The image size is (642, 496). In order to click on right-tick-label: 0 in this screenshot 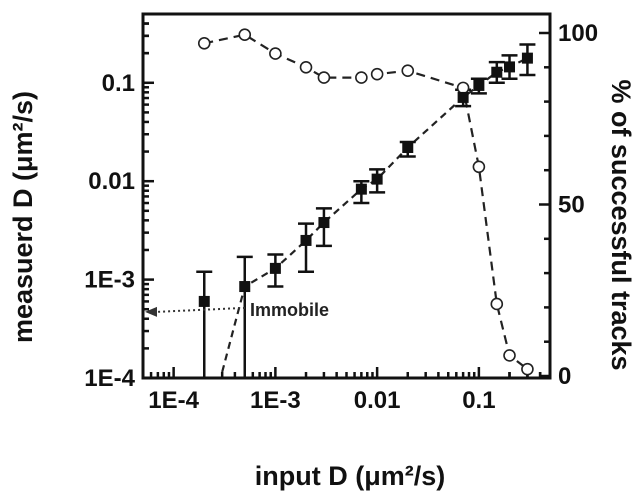, I will do `click(564, 376)`.